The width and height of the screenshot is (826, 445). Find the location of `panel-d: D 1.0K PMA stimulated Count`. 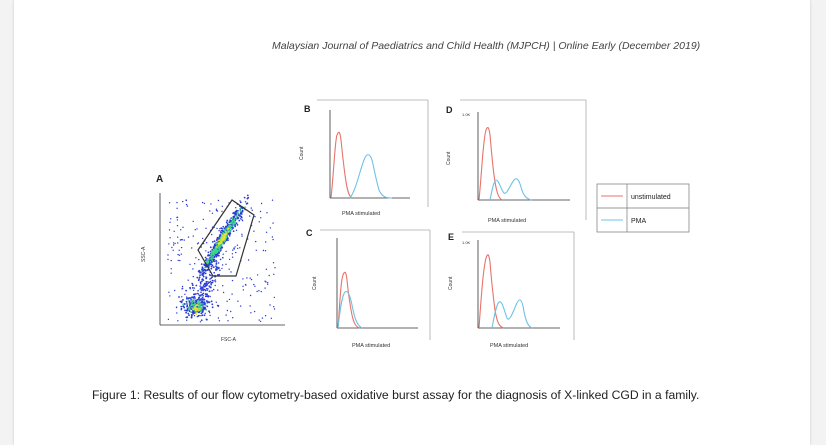

panel-d: D 1.0K PMA stimulated Count is located at coordinates (516, 161).